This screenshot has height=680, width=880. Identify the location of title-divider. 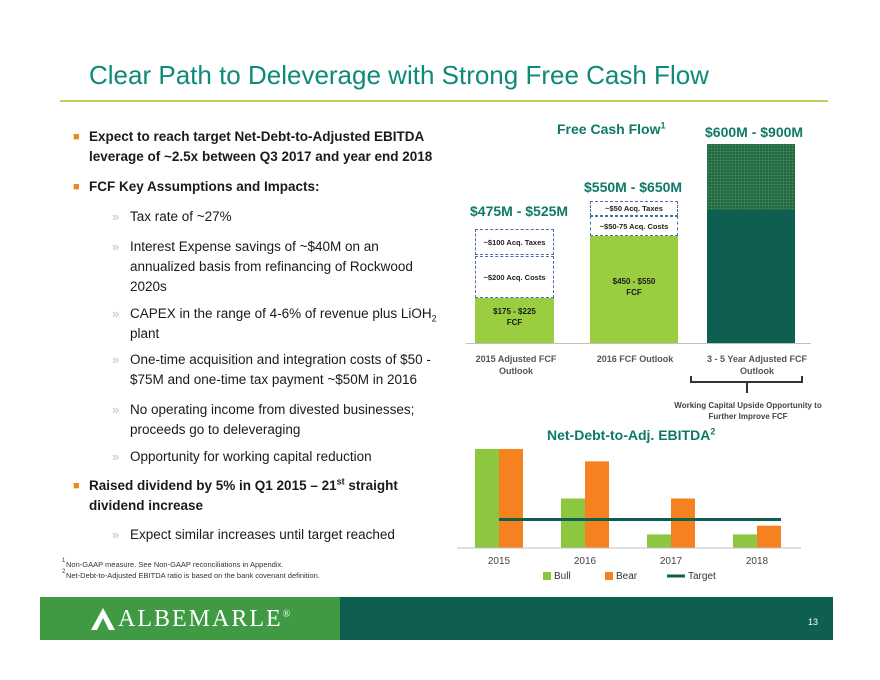
(444, 101).